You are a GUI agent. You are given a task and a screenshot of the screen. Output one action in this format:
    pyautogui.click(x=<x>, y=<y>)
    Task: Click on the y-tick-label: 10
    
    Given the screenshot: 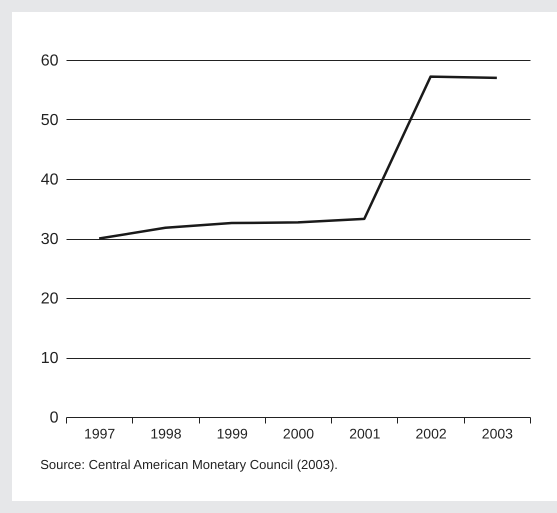 What is the action you would take?
    pyautogui.click(x=49, y=358)
    